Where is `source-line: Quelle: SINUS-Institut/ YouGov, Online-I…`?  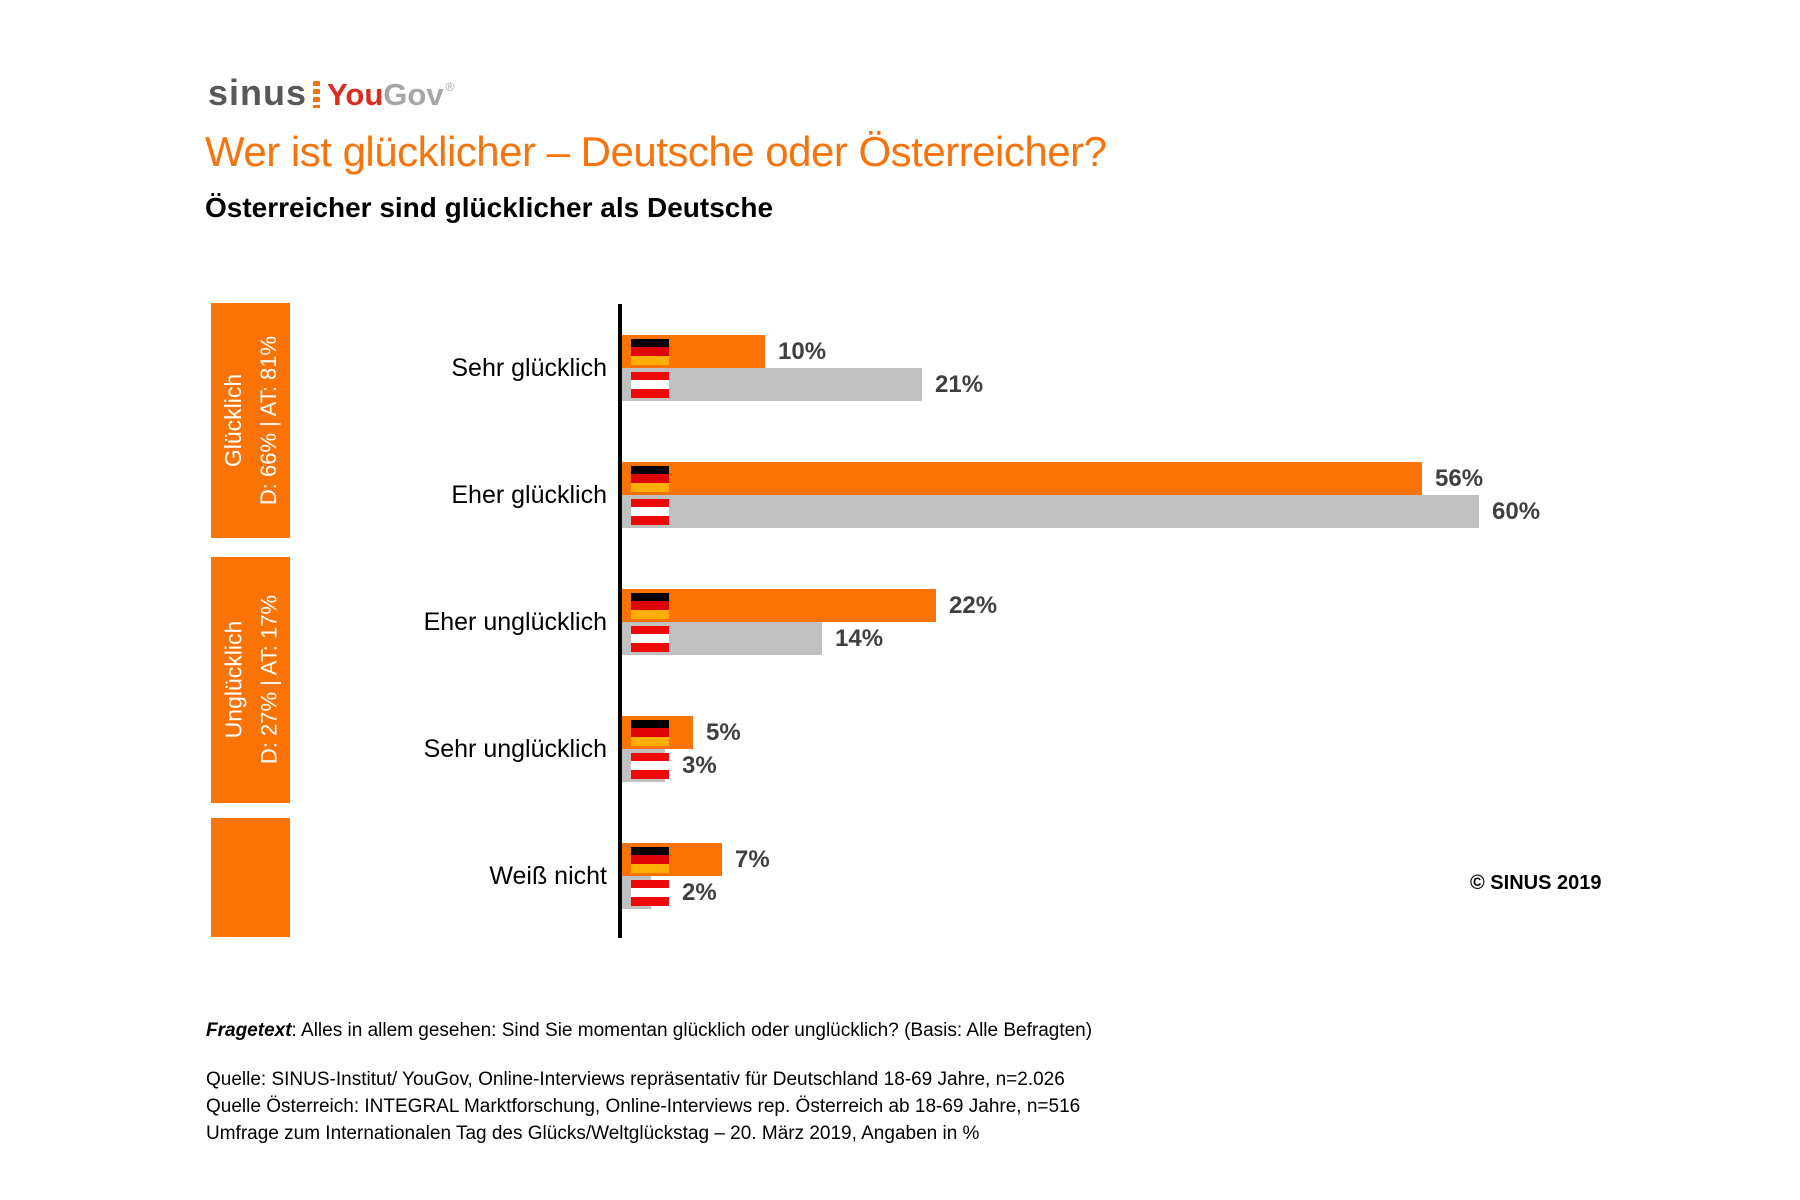
source-line: Quelle: SINUS-Institut/ YouGov, Online-I… is located at coordinates (635, 1079).